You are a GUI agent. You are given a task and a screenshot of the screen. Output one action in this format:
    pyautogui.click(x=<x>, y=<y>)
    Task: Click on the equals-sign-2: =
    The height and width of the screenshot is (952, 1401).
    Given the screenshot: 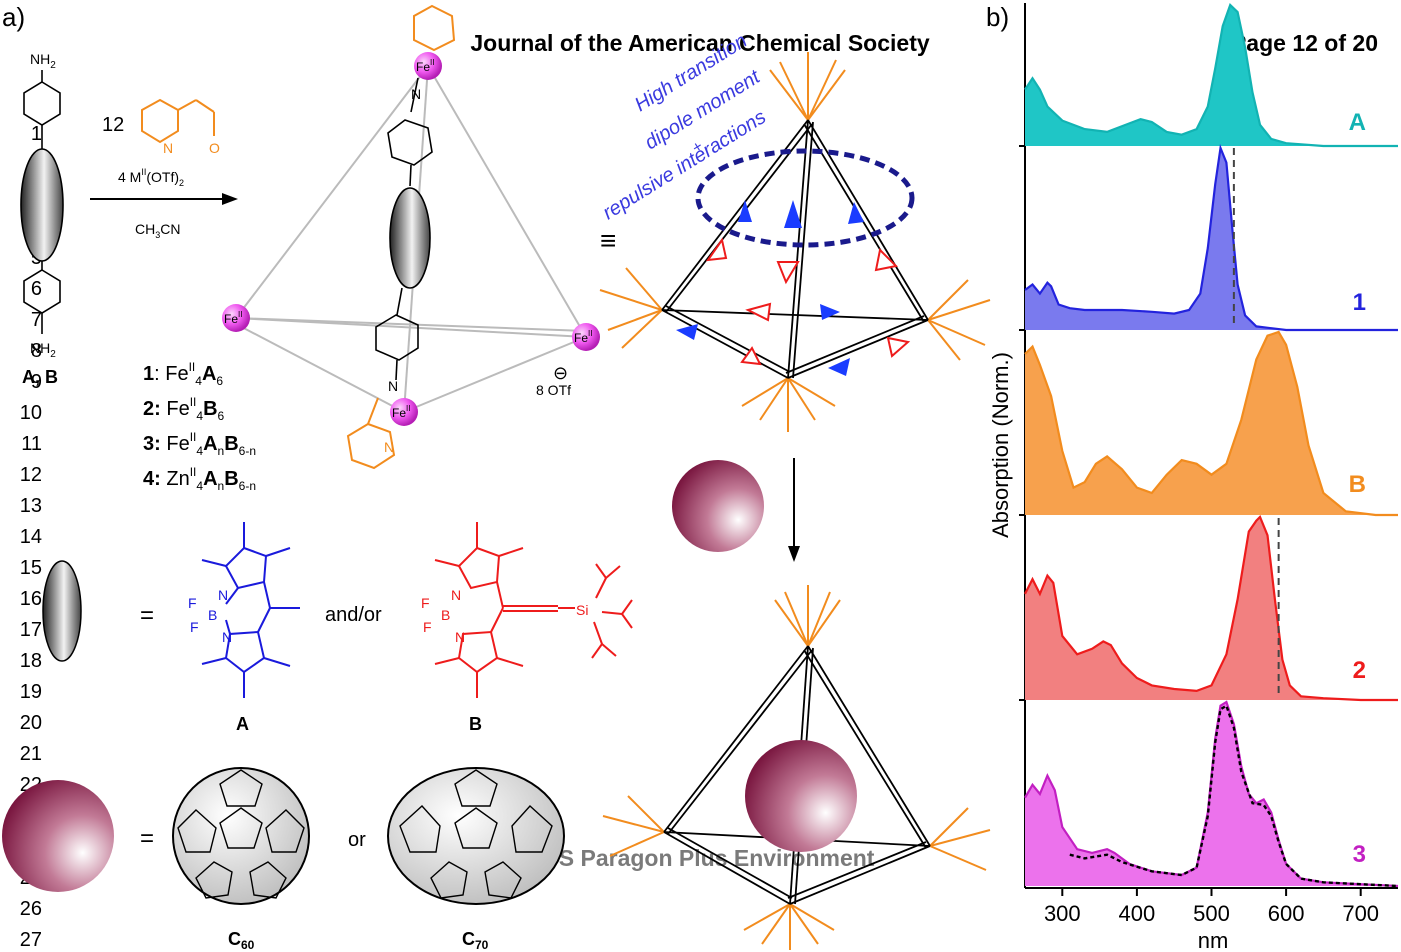 What is the action you would take?
    pyautogui.click(x=147, y=838)
    